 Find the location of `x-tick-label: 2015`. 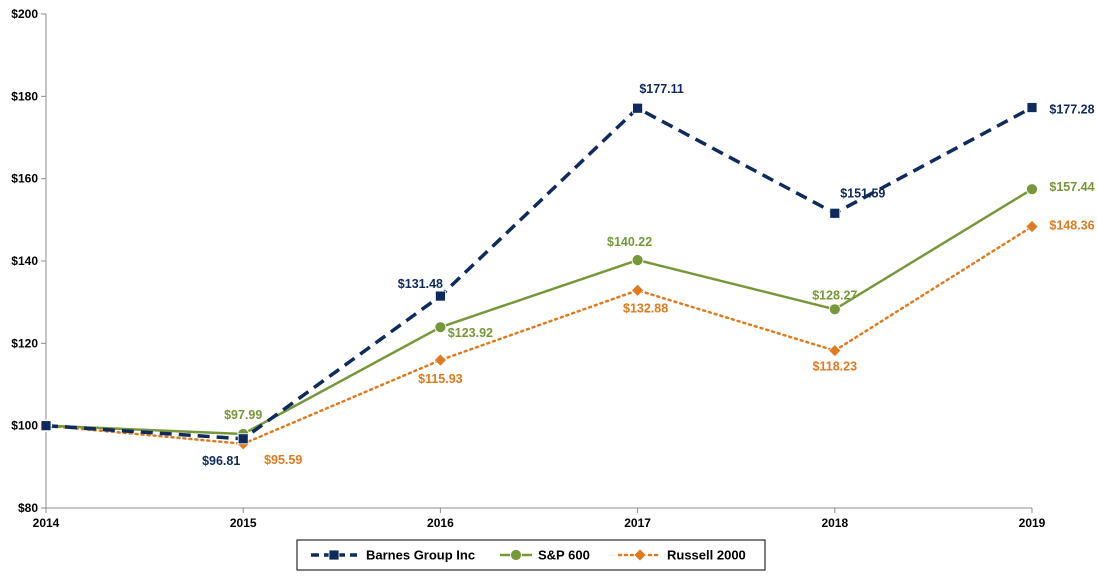

x-tick-label: 2015 is located at coordinates (243, 523).